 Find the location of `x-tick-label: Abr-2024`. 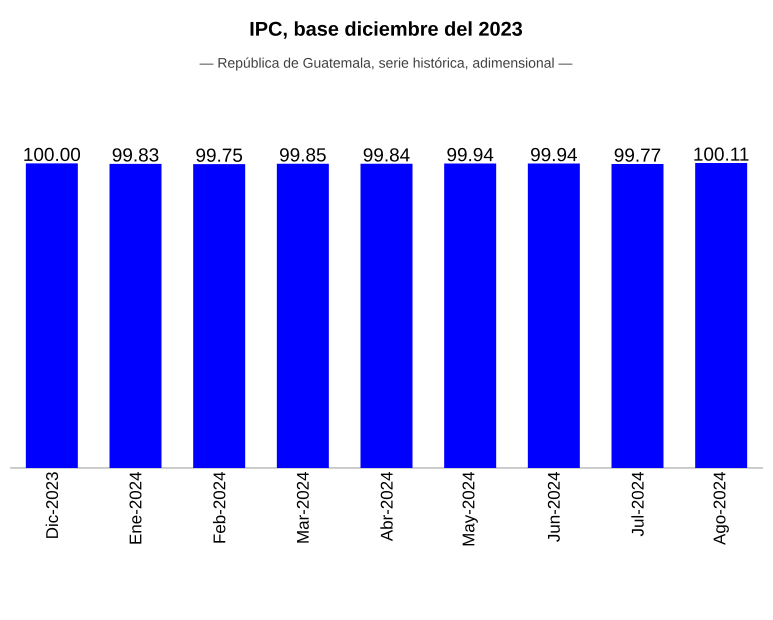

x-tick-label: Abr-2024 is located at coordinates (386, 507).